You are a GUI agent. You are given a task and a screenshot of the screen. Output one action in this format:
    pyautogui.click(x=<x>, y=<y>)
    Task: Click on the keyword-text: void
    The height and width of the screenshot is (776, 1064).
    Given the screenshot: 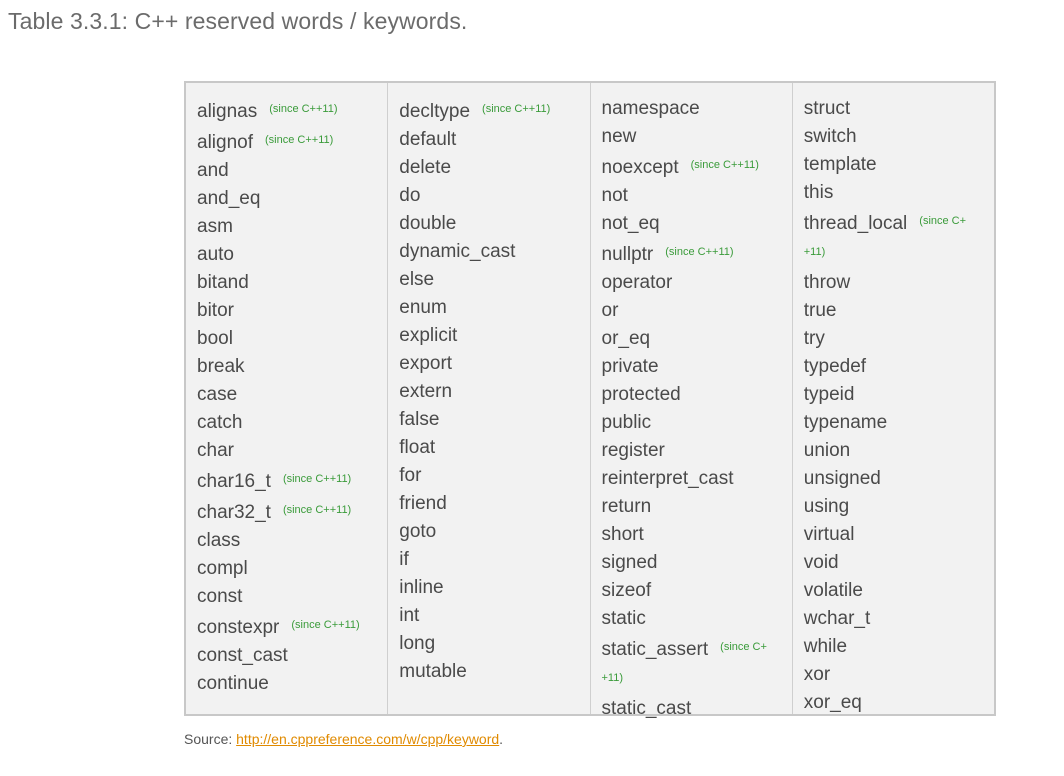 What is the action you would take?
    pyautogui.click(x=821, y=562)
    